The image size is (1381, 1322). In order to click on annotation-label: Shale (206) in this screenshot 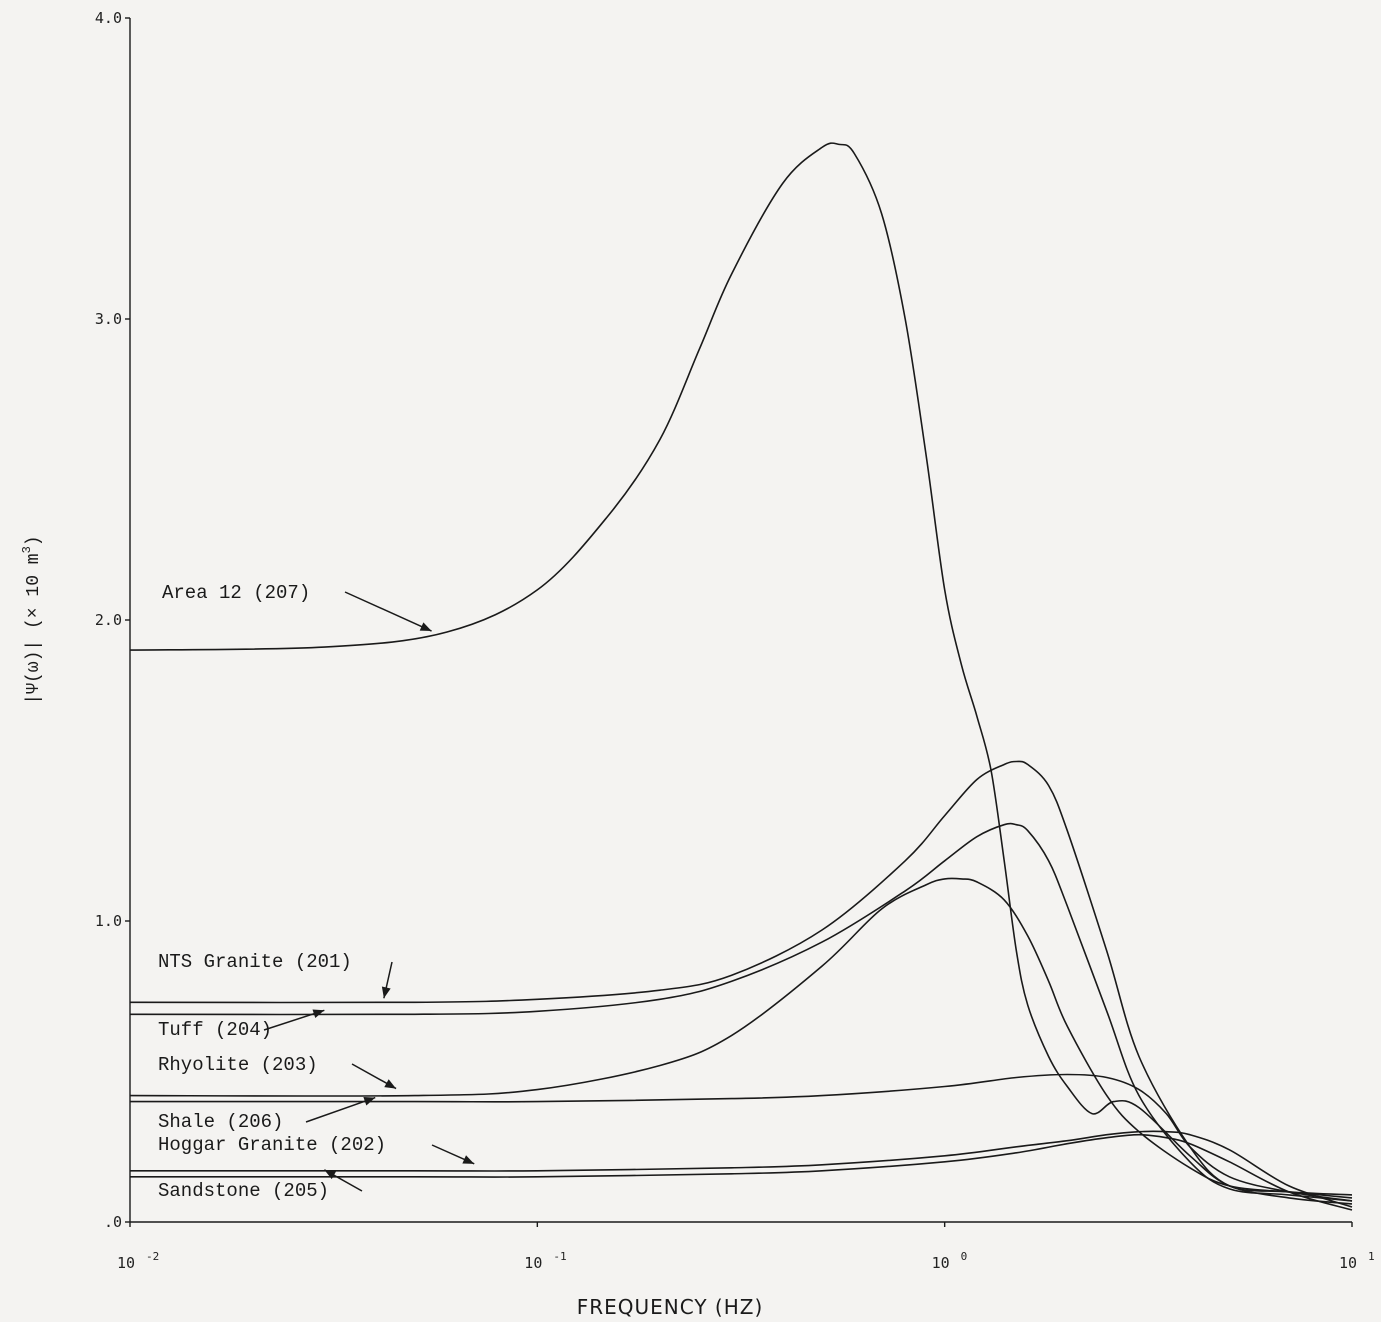, I will do `click(220, 1122)`.